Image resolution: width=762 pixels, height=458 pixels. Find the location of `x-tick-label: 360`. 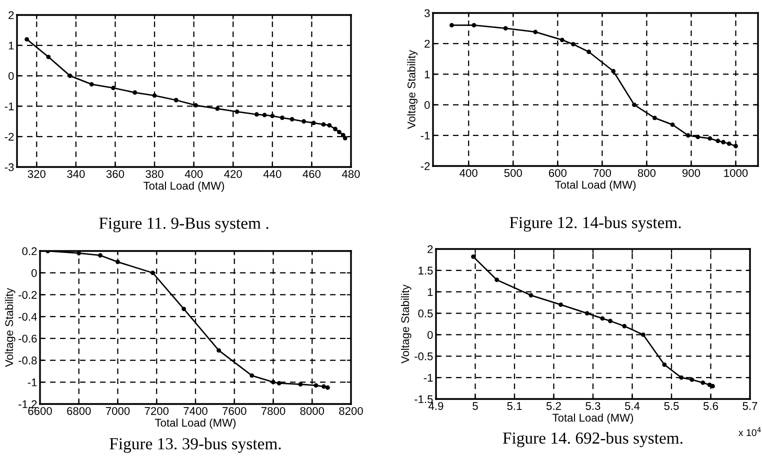

x-tick-label: 360 is located at coordinates (115, 174).